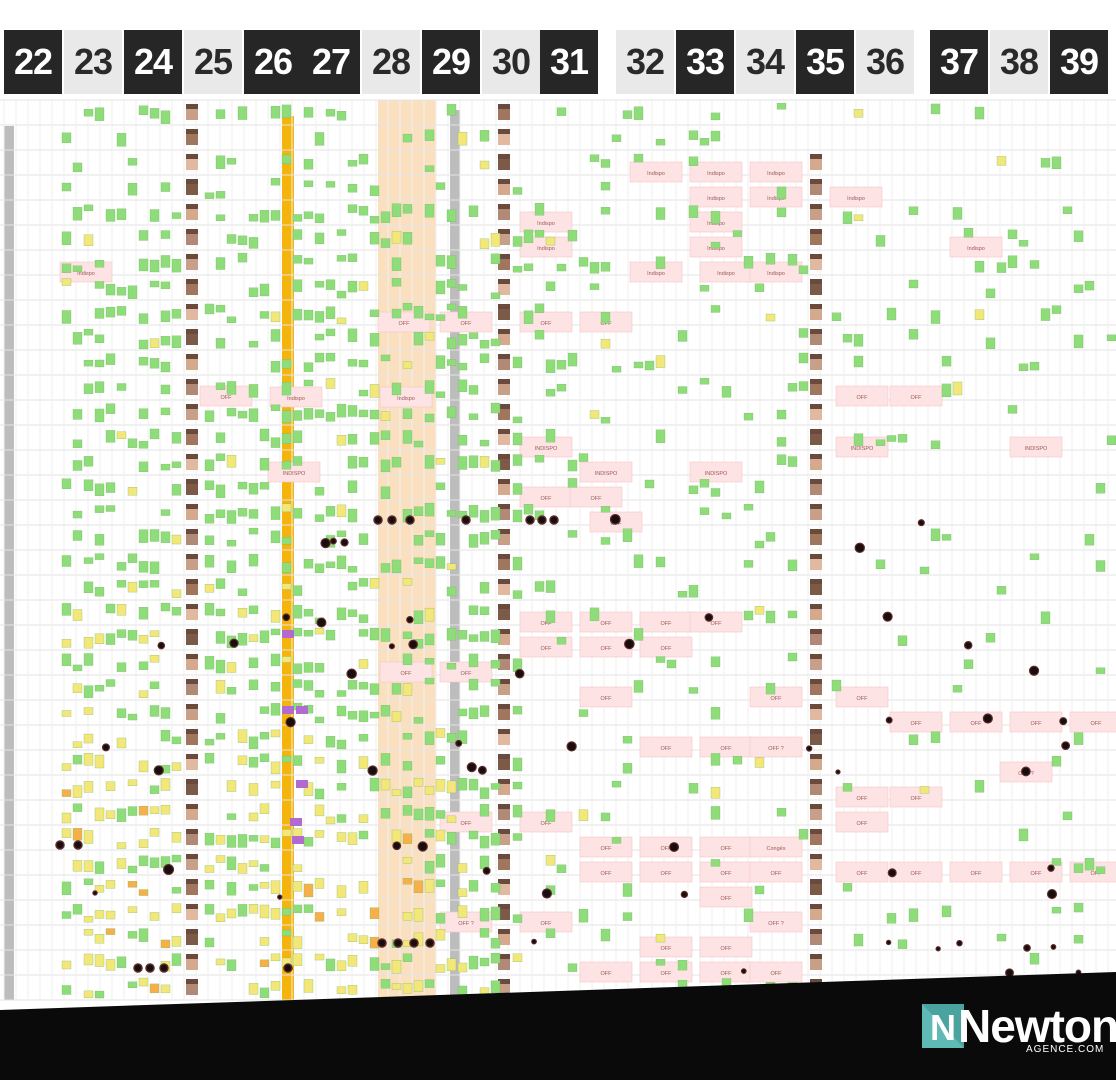  I want to click on week-header: 22 23 24 25 26 27 28 29 30 31 32 33 34 35 36 37 38 39, so click(558, 62).